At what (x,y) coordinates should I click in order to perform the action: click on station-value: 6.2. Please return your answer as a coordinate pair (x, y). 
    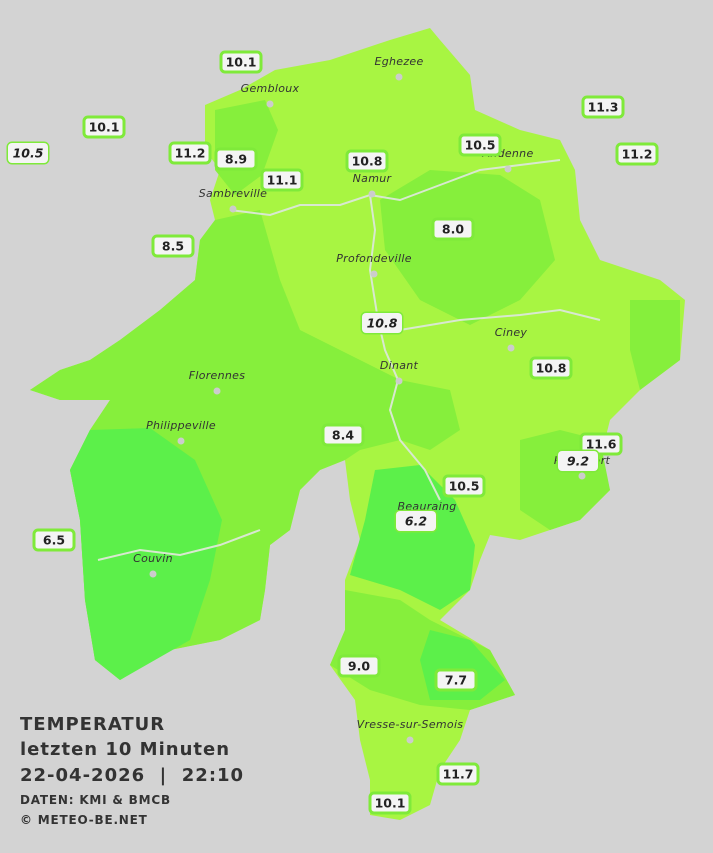
    Looking at the image, I should click on (416, 521).